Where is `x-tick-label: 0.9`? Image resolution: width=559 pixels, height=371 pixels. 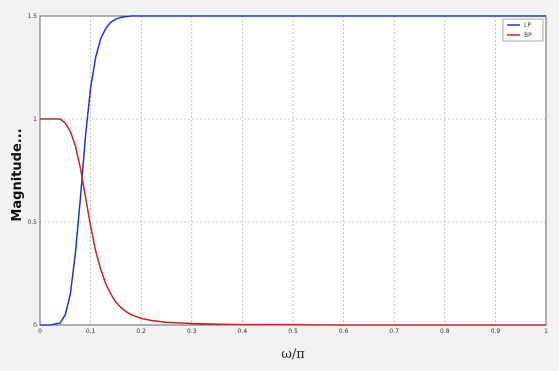
x-tick-label: 0.9 is located at coordinates (496, 331).